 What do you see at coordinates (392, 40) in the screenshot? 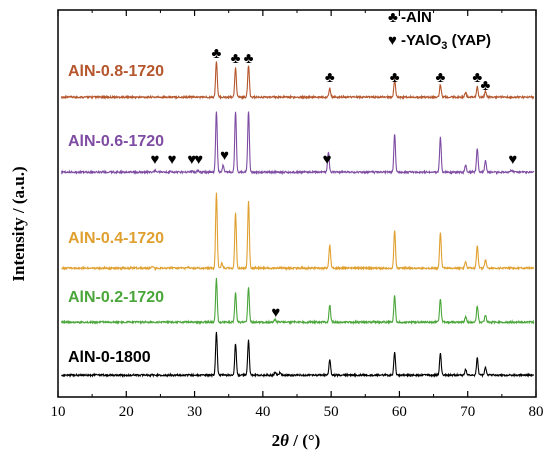
I see `legend-yap-icon: ♥` at bounding box center [392, 40].